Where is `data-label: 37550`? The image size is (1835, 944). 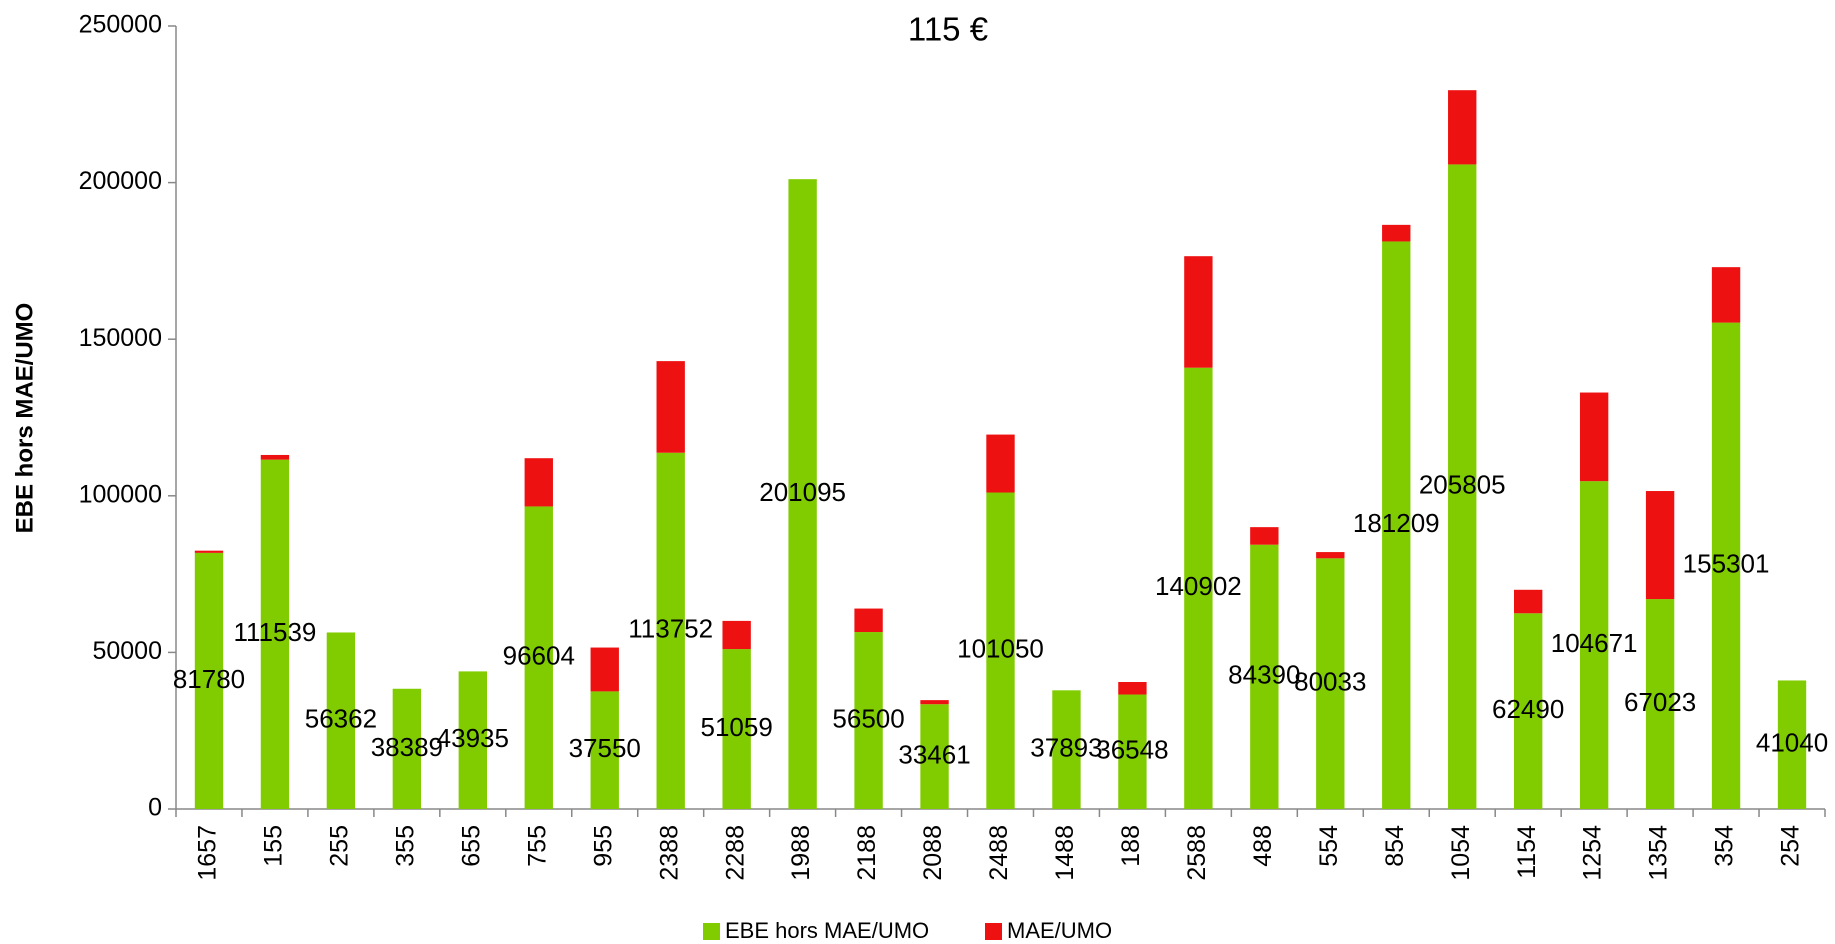
data-label: 37550 is located at coordinates (605, 748).